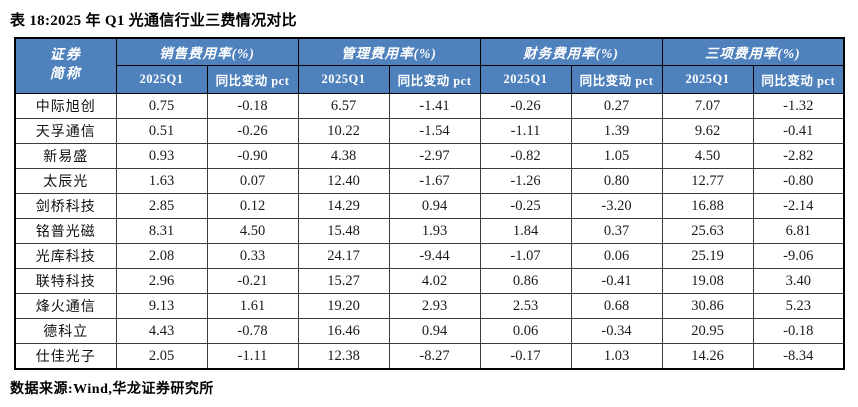  What do you see at coordinates (252, 331) in the screenshot?
I see `value-cell: -0.78` at bounding box center [252, 331].